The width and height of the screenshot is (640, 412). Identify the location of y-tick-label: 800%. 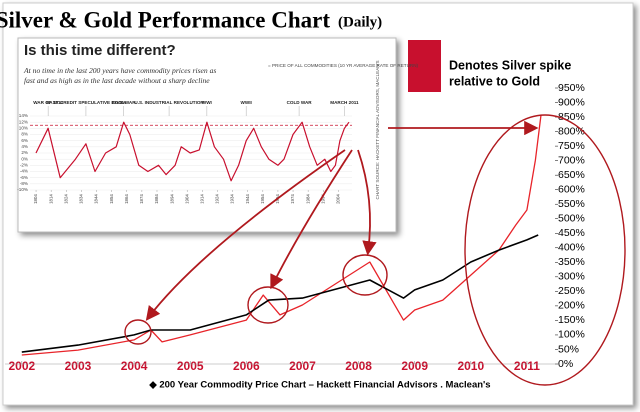
(571, 131).